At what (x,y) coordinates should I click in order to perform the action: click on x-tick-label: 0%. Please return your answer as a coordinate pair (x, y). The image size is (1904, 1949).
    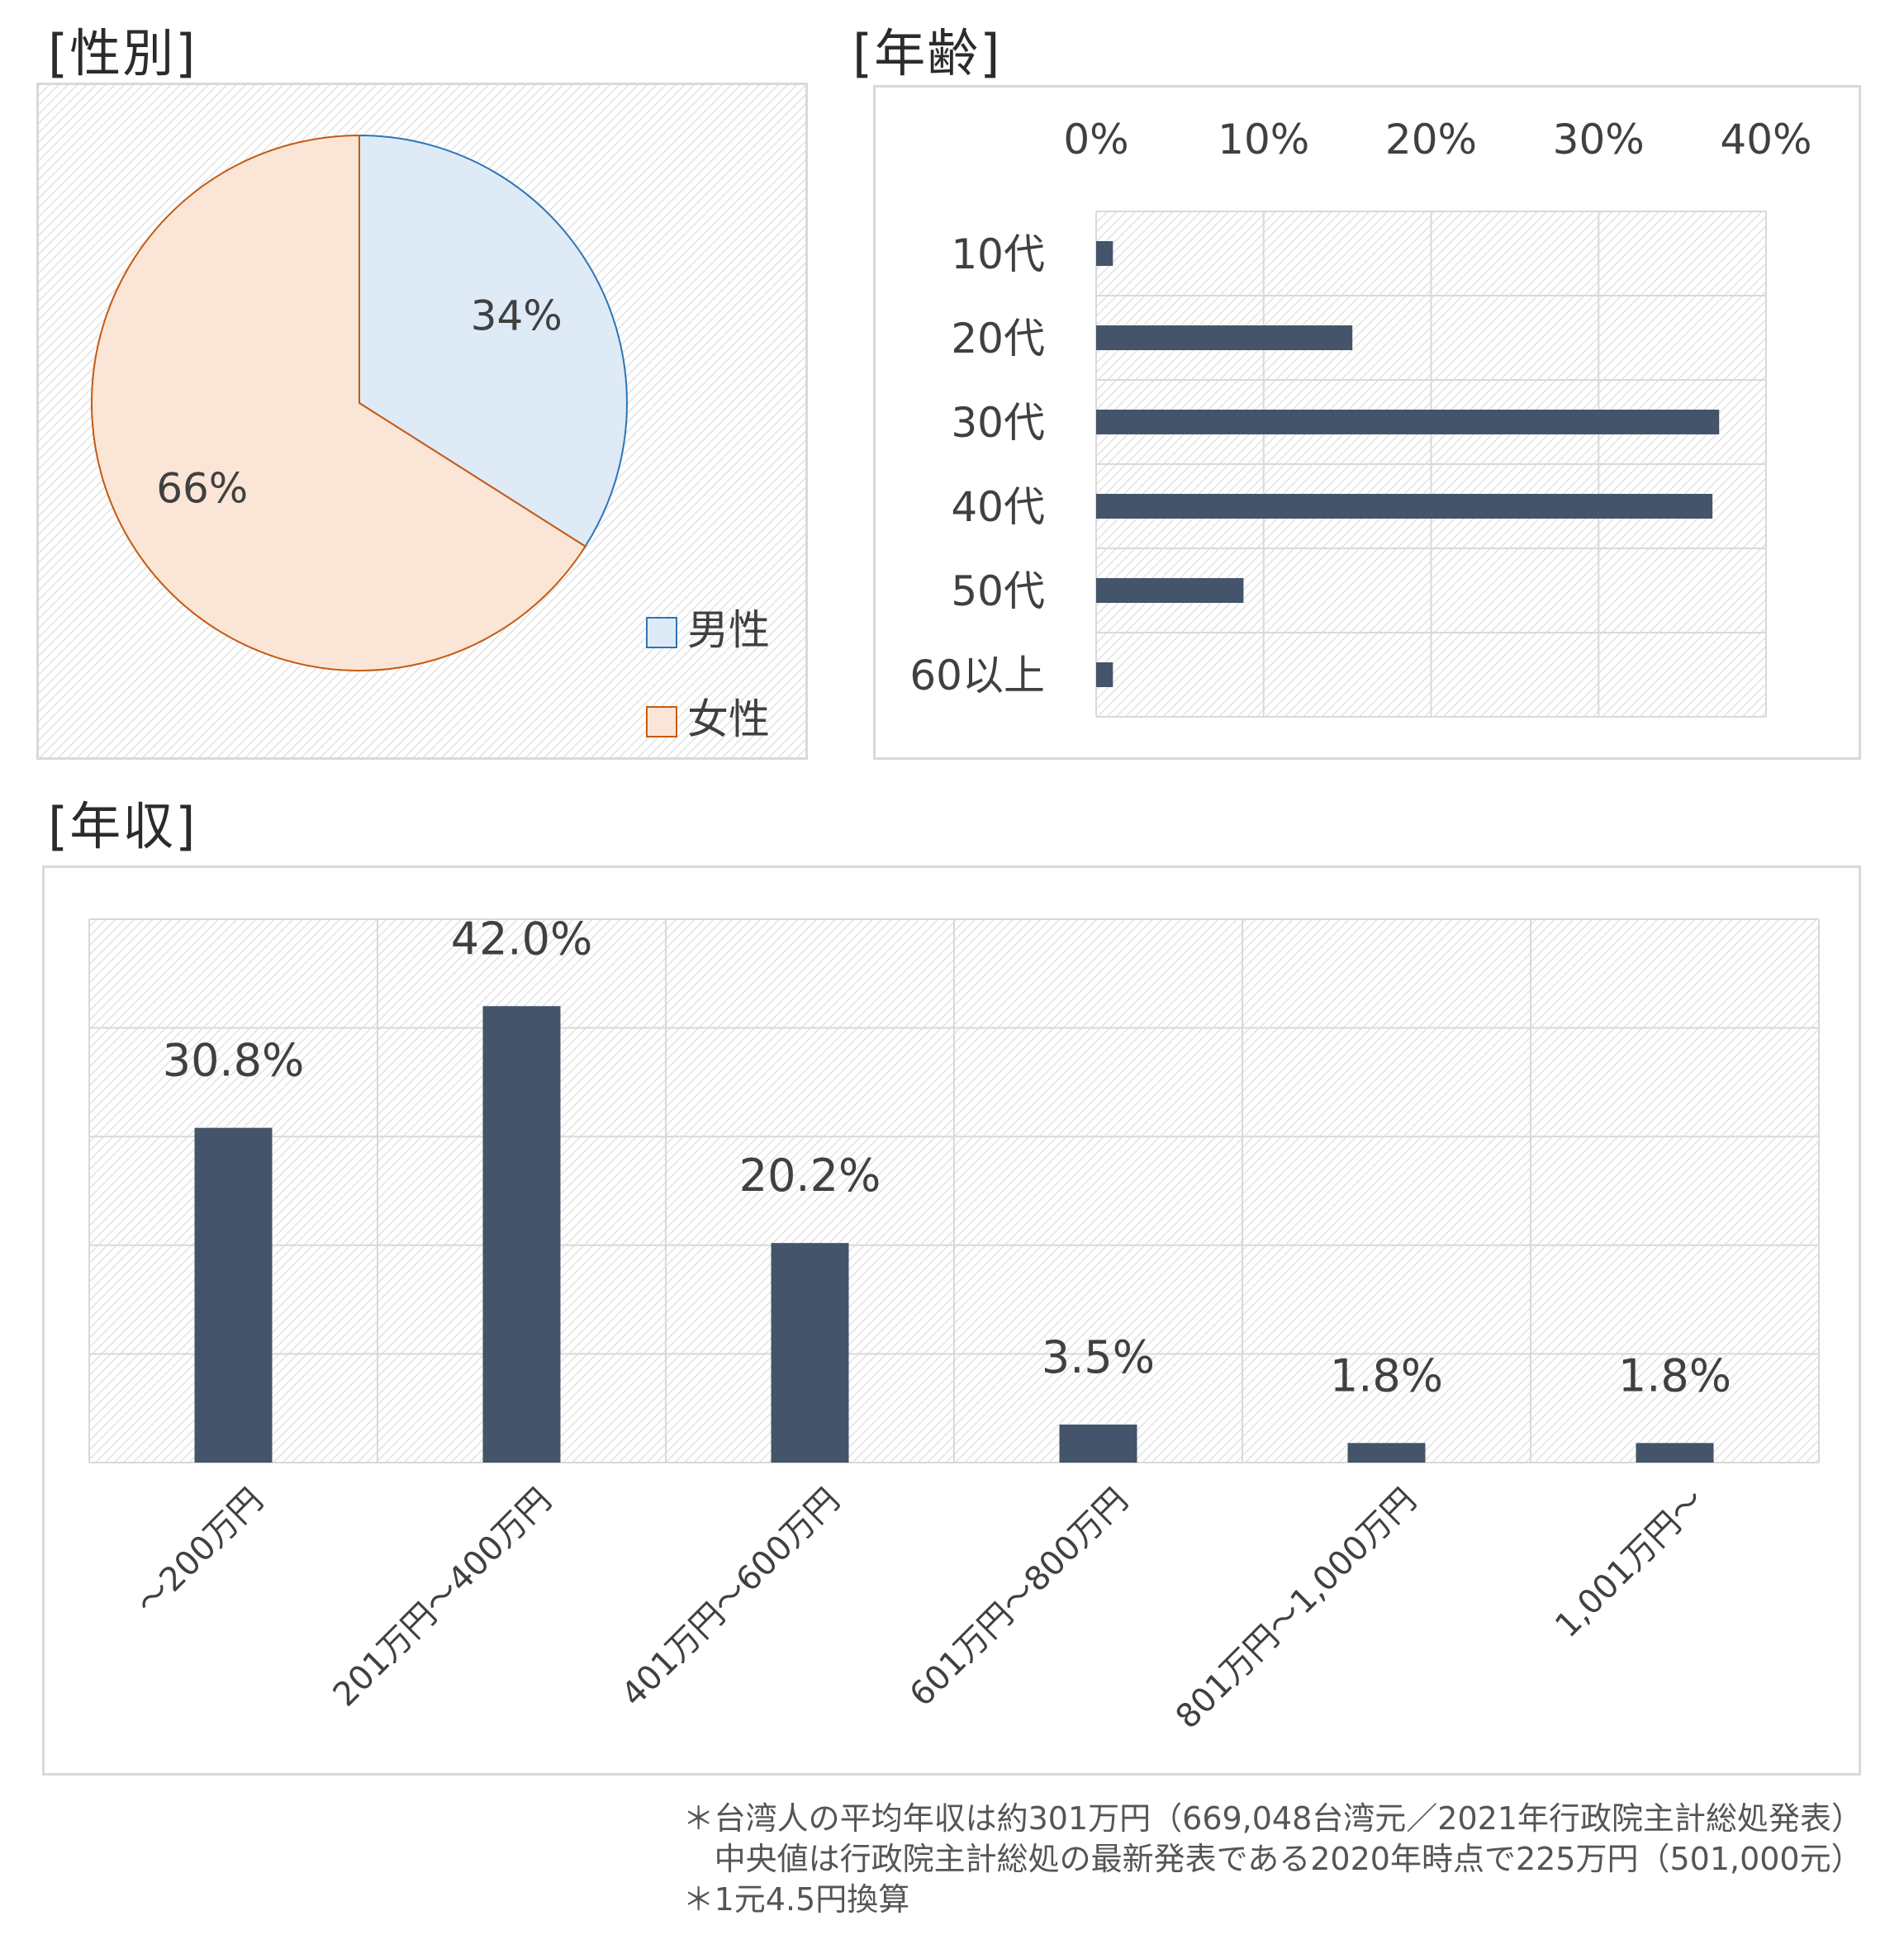
    Looking at the image, I should click on (1095, 140).